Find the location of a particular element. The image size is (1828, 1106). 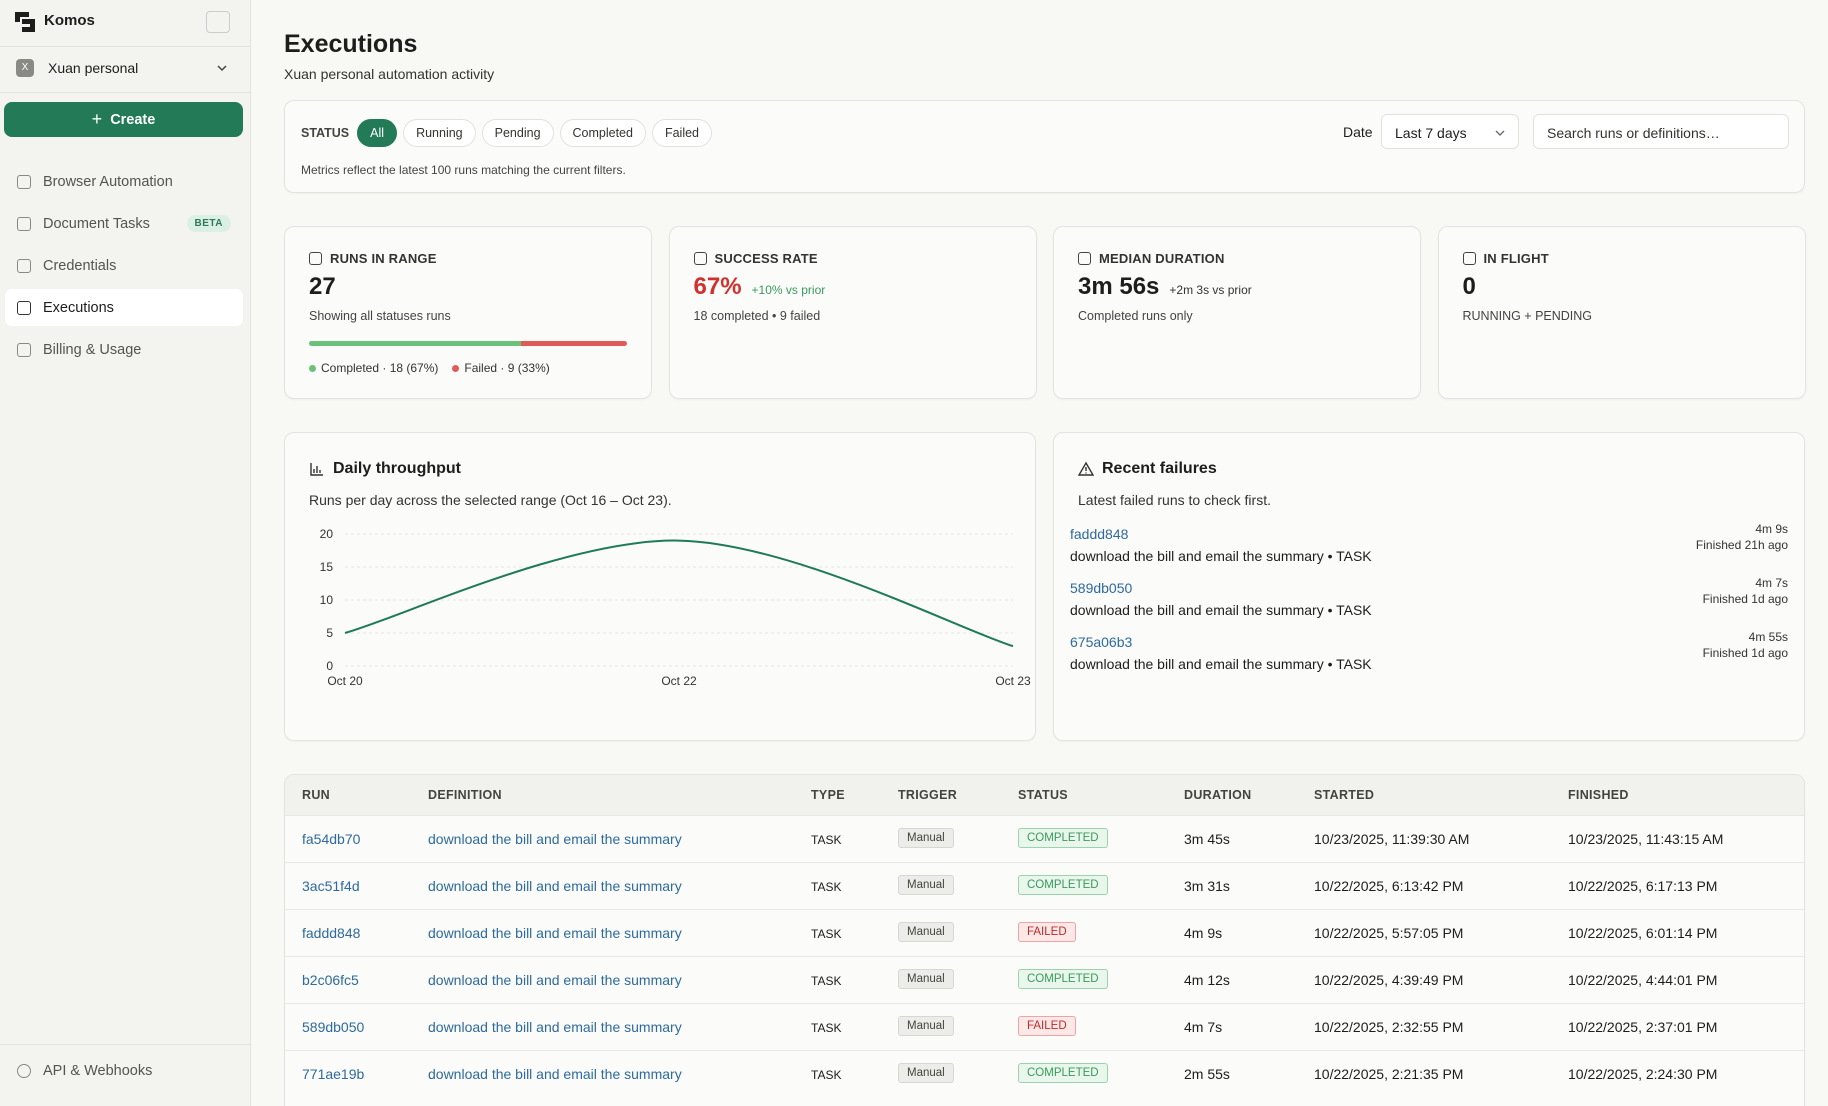

failure-finished: Finished 21h ago is located at coordinates (1741, 545).